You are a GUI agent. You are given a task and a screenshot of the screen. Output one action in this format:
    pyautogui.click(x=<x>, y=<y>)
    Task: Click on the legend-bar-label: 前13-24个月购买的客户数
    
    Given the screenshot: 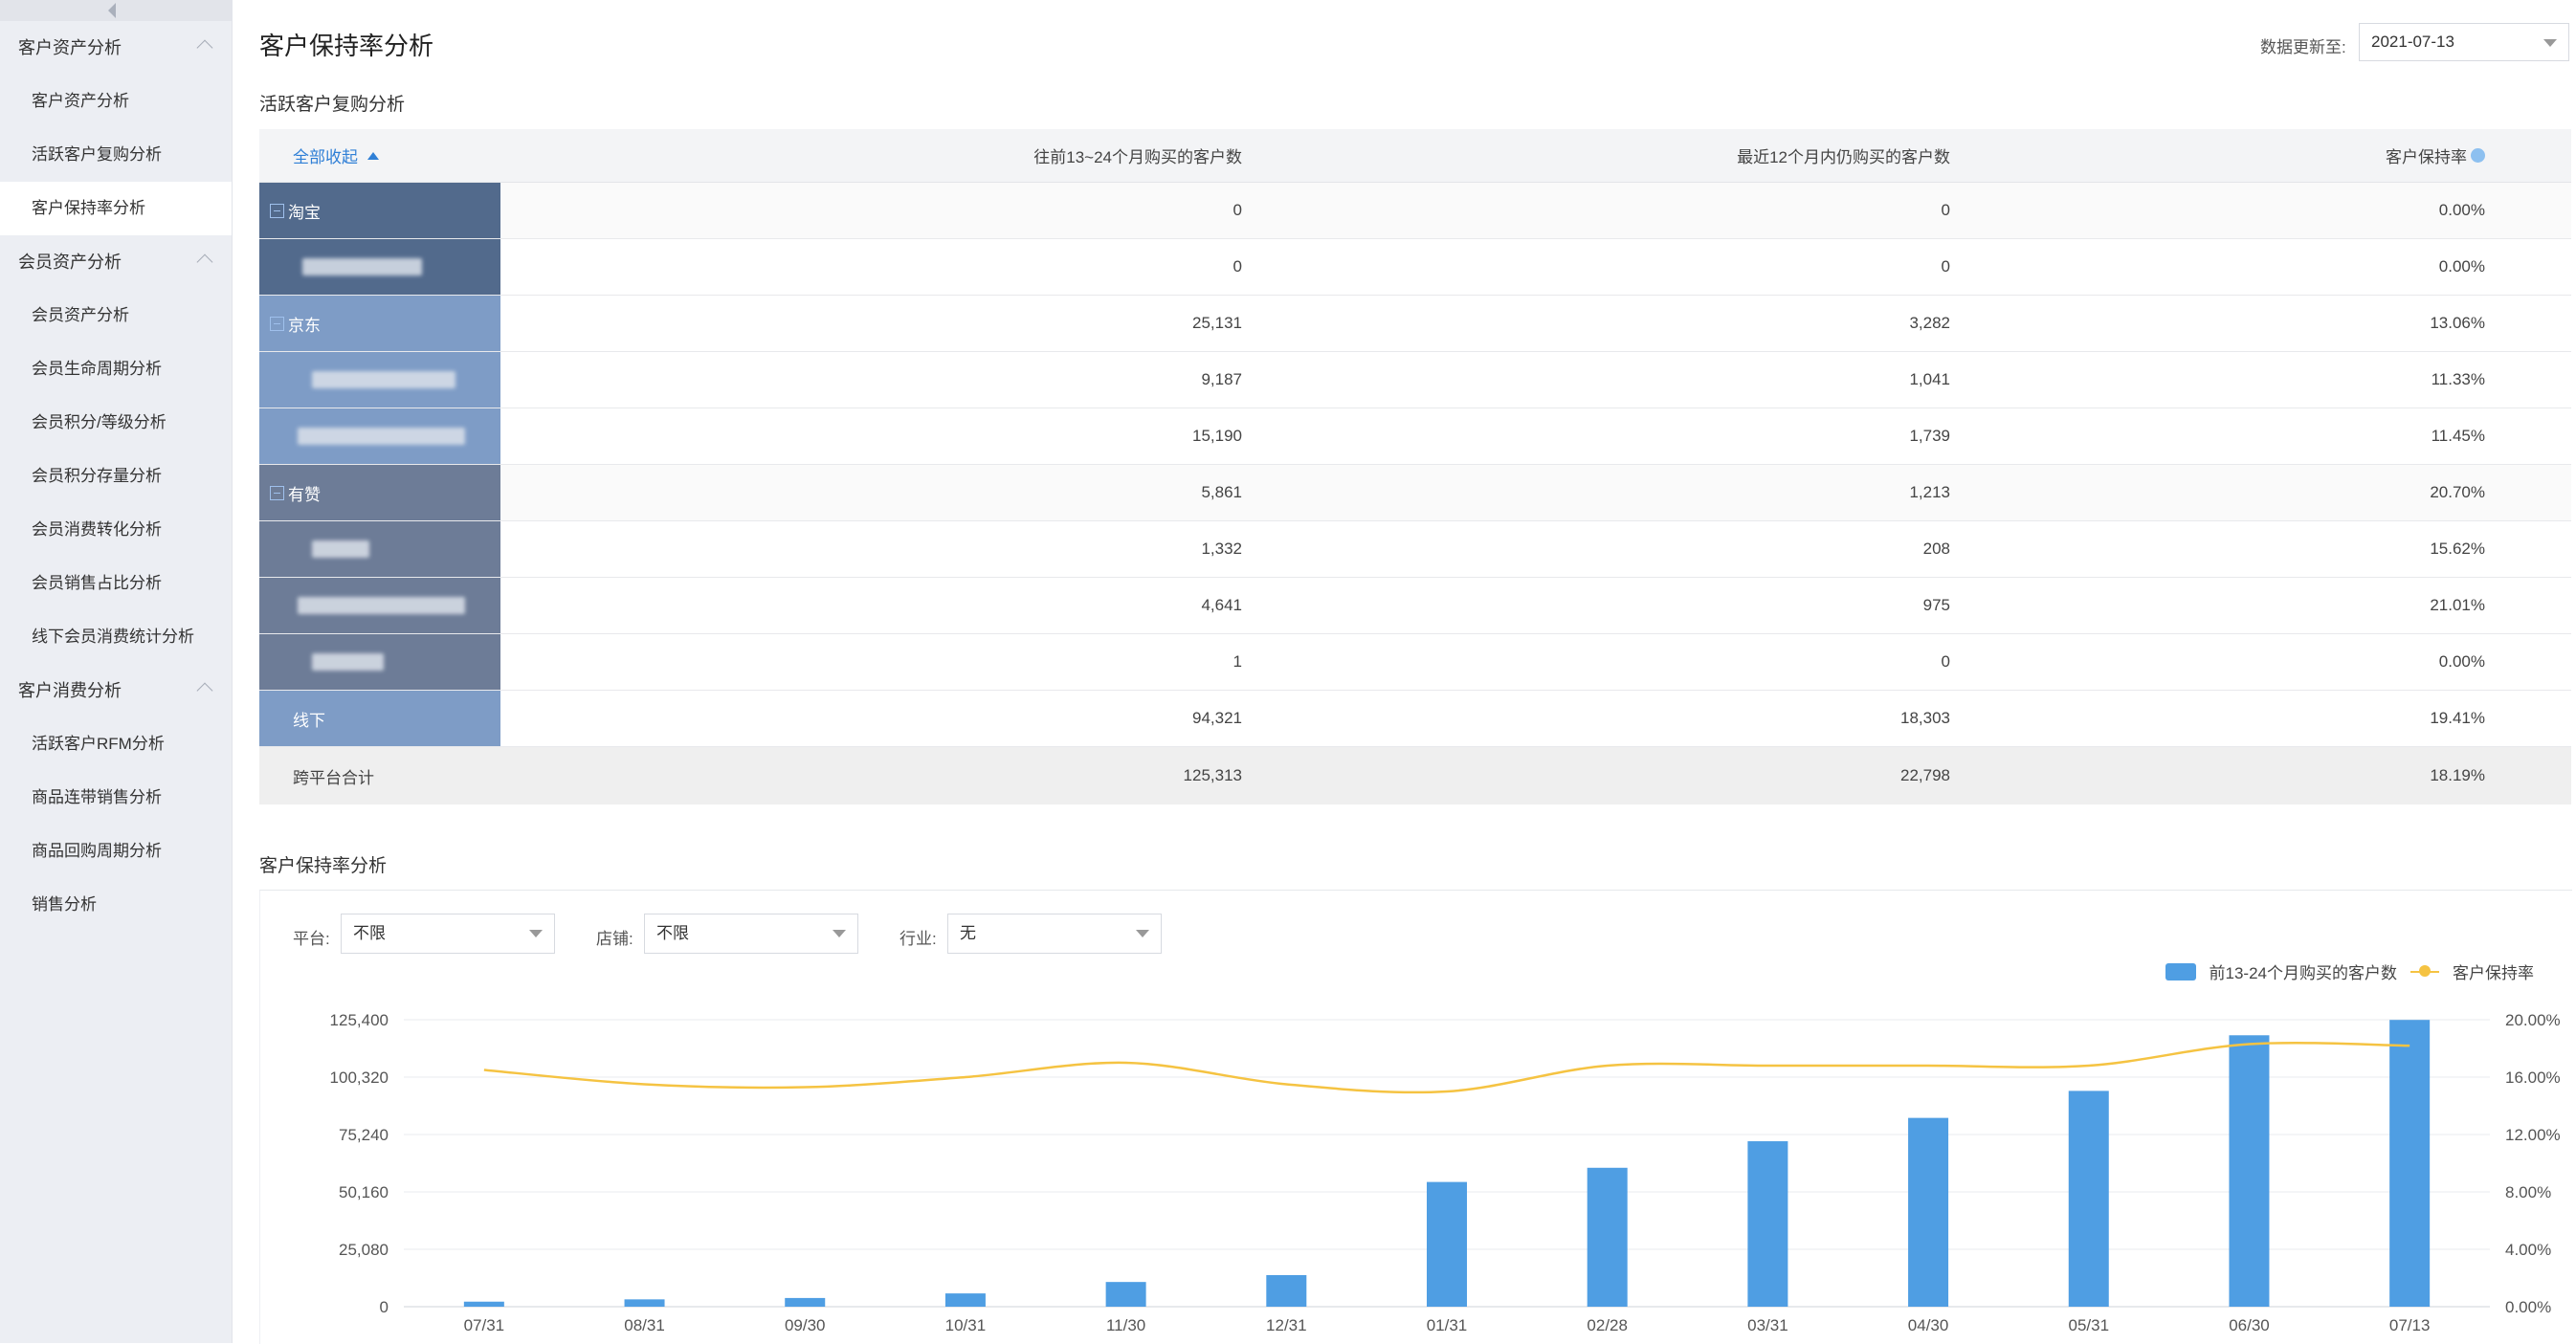 What is the action you would take?
    pyautogui.click(x=2303, y=973)
    